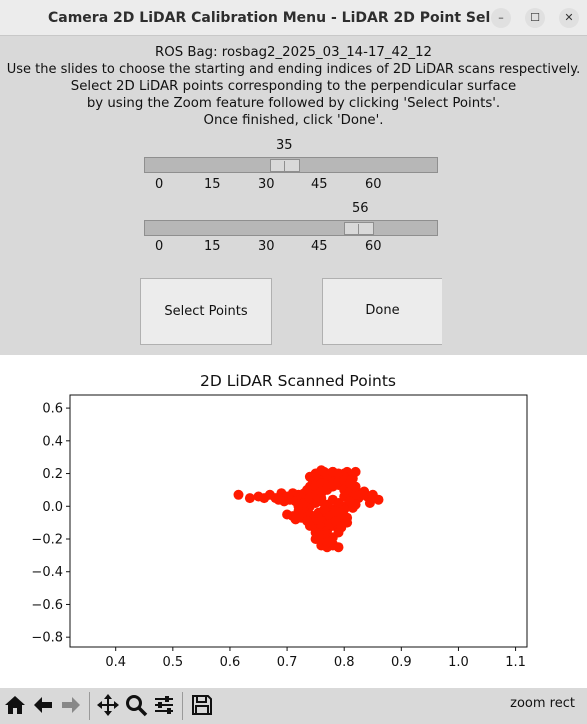 The width and height of the screenshot is (587, 724). What do you see at coordinates (52, 441) in the screenshot?
I see `y-tick-label: 0.4` at bounding box center [52, 441].